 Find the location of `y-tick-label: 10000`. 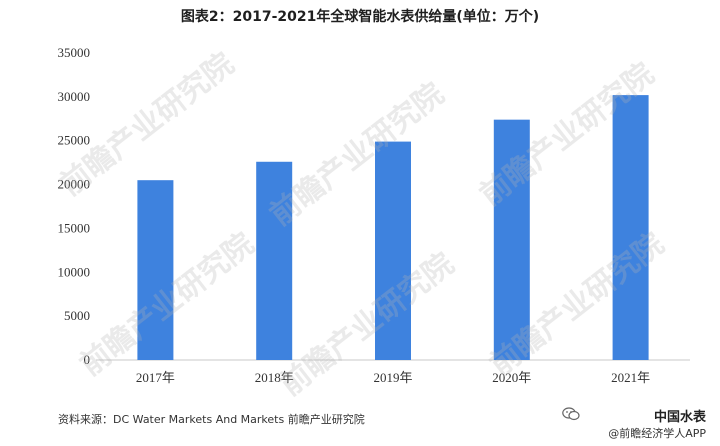

y-tick-label: 10000 is located at coordinates (74, 271).